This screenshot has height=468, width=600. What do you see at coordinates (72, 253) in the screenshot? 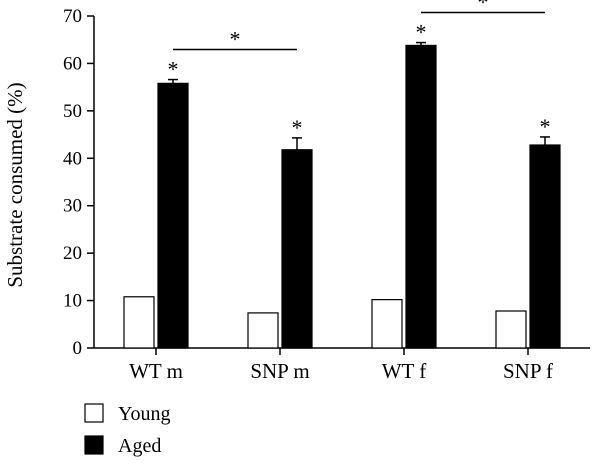
I see `y-tick-label: 20` at bounding box center [72, 253].